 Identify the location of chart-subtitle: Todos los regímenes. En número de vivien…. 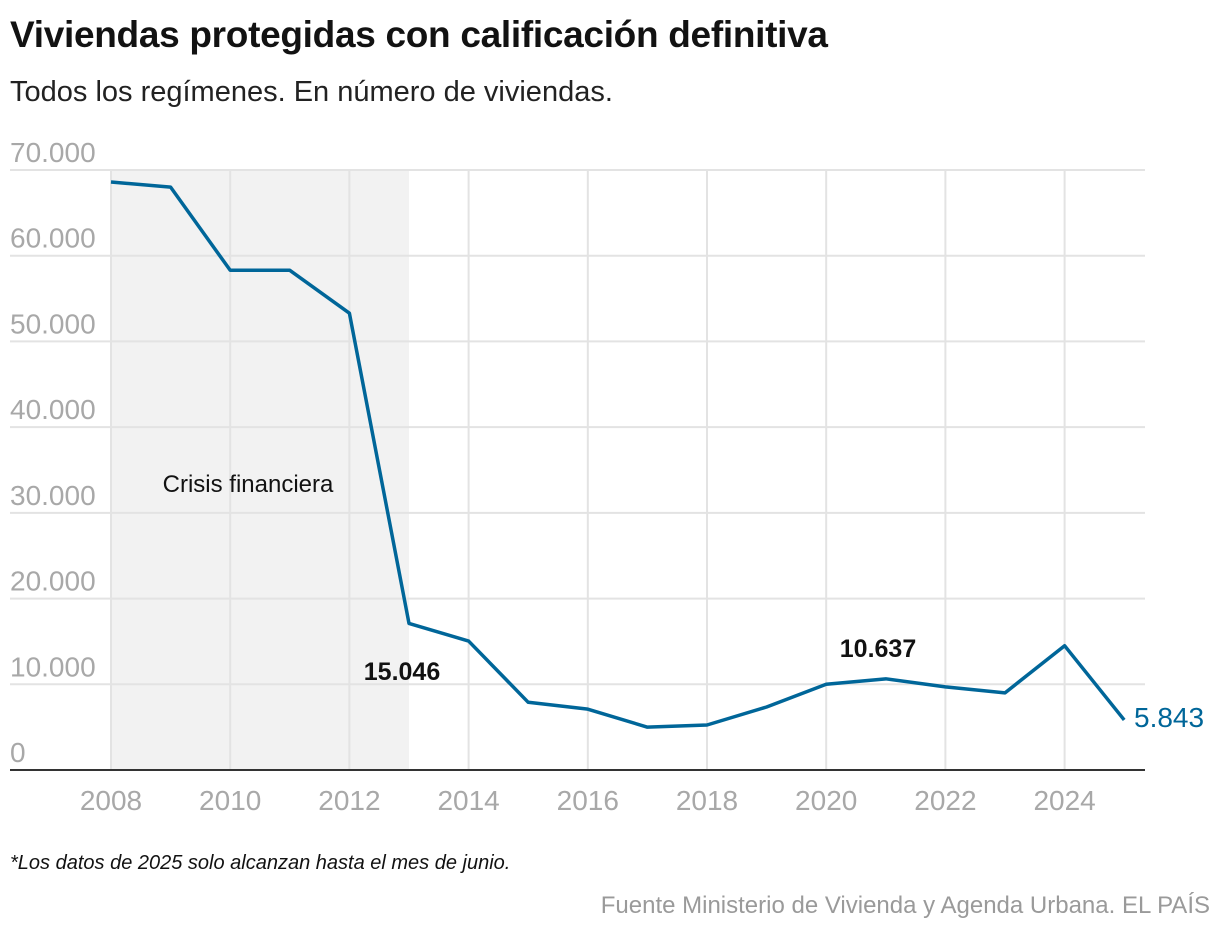
(311, 92).